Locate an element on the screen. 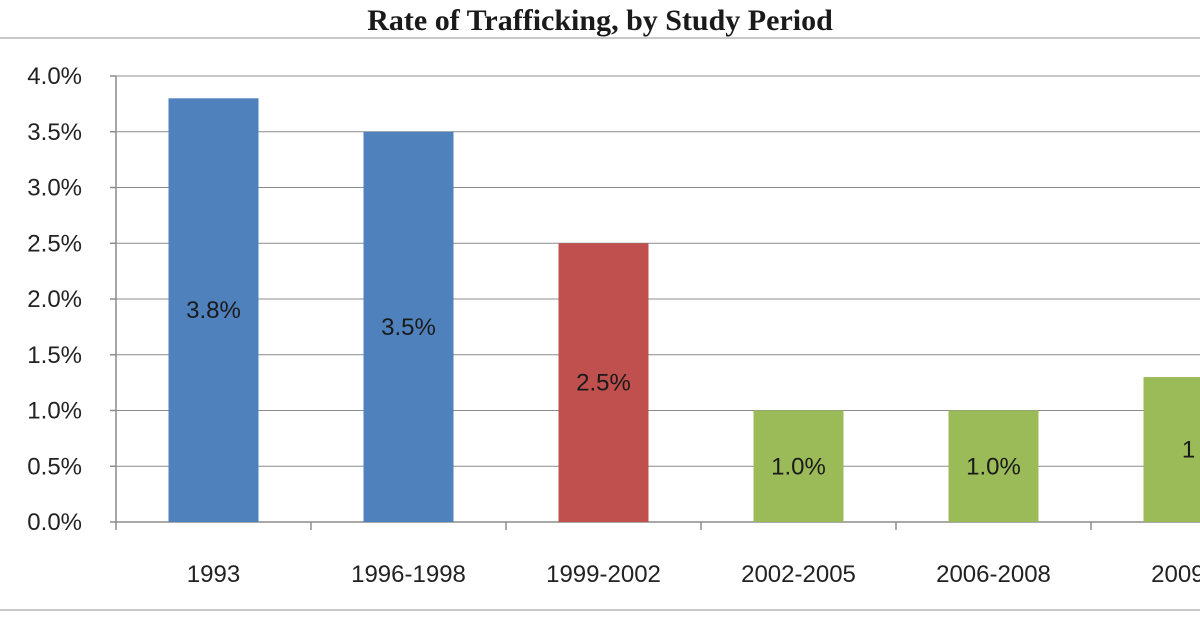 The width and height of the screenshot is (1200, 635). y-tick-label: 3.0% is located at coordinates (54, 188).